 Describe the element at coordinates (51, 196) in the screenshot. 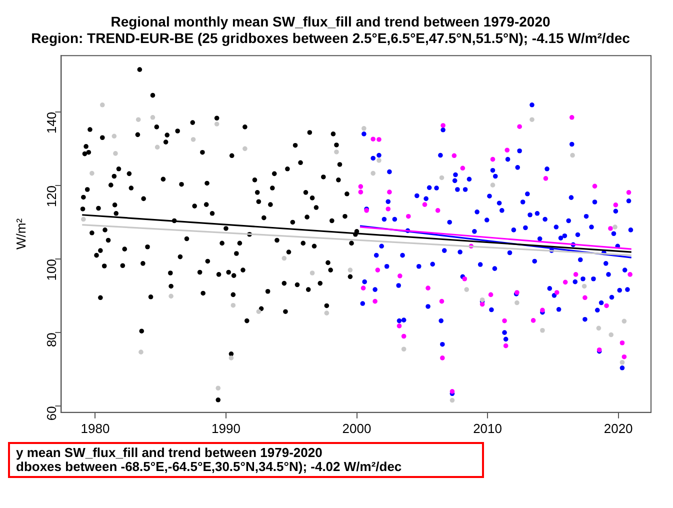

I see `y-tick-label: 120` at that location.